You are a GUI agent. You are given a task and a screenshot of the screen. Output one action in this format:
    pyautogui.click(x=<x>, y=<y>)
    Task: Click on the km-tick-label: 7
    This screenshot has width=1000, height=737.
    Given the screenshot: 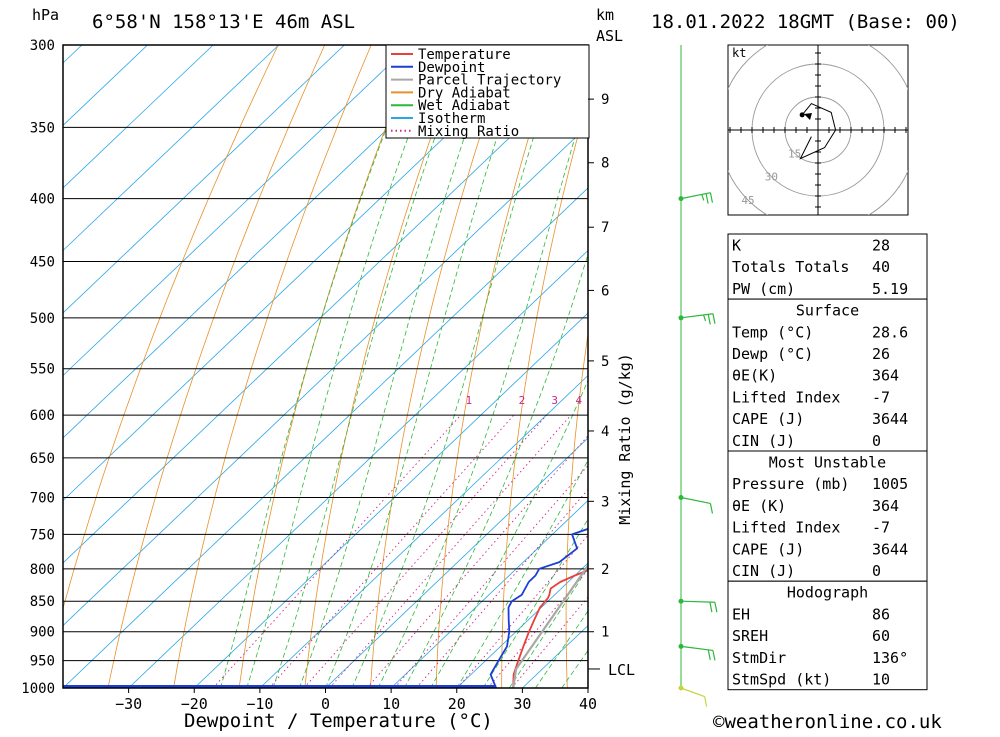 What is the action you would take?
    pyautogui.click(x=605, y=228)
    